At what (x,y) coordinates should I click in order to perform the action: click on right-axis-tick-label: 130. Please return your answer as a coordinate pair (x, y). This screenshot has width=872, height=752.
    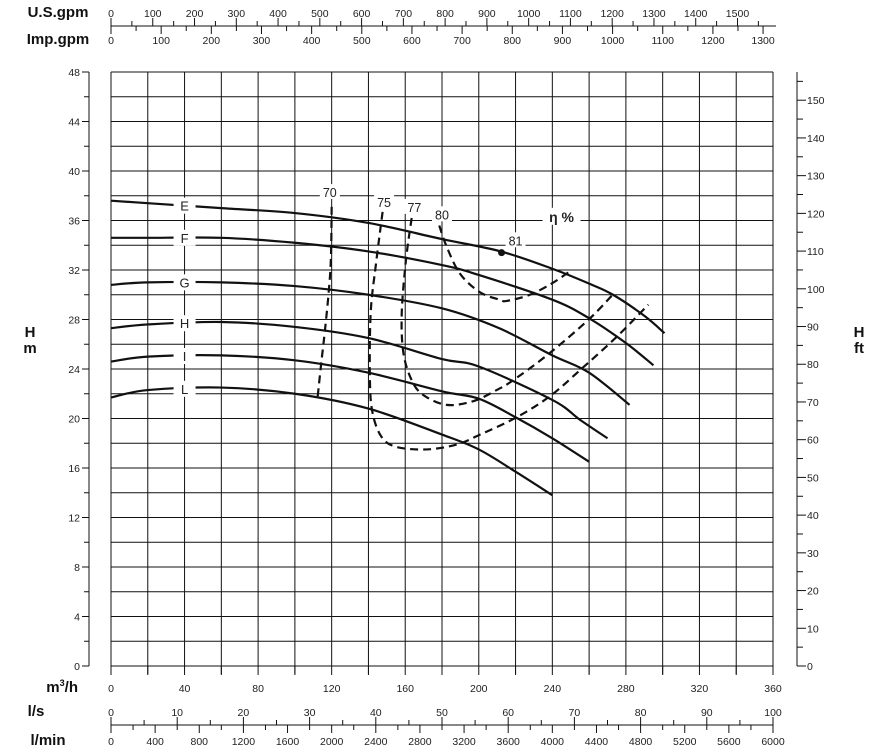
    Looking at the image, I should click on (816, 177).